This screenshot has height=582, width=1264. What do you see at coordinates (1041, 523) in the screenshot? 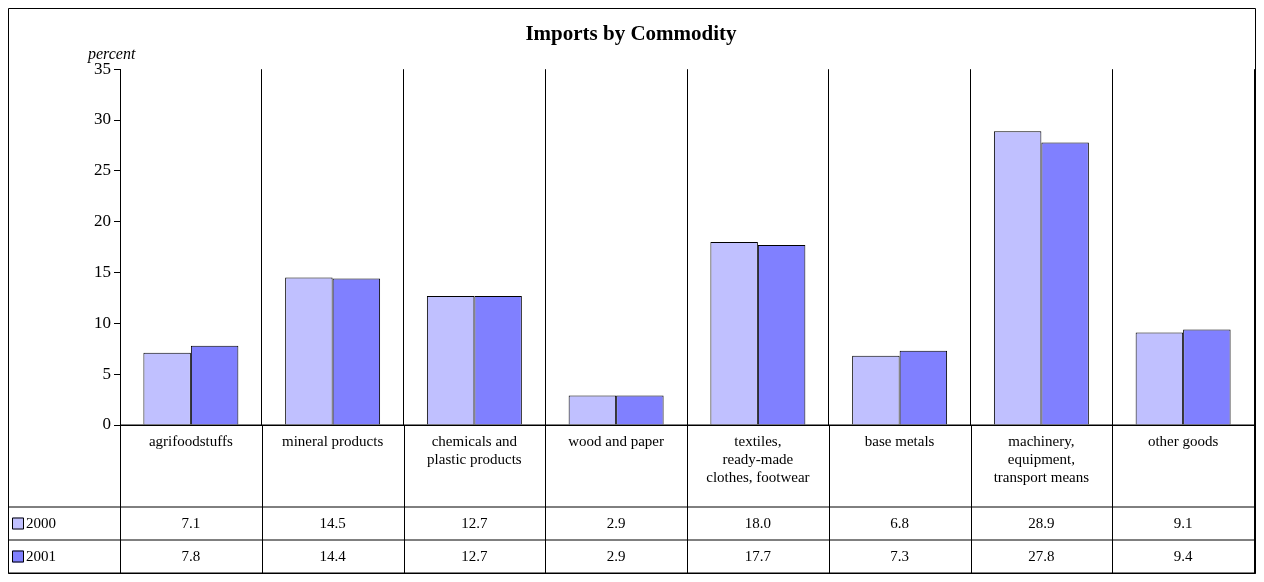
I see `data-label: 28.9` at bounding box center [1041, 523].